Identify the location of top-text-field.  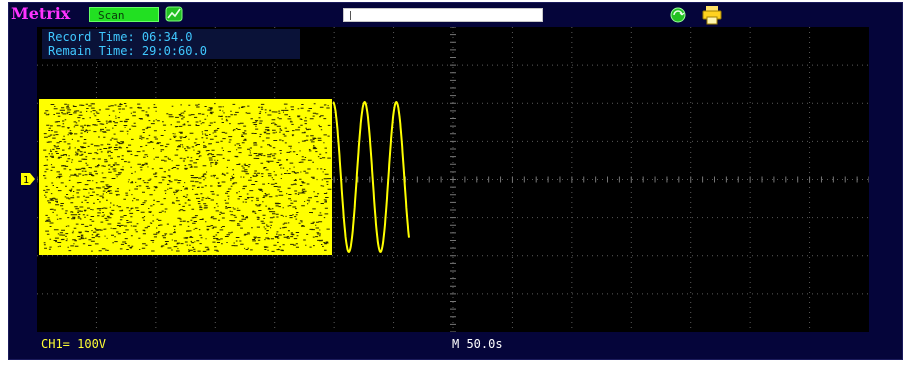
(443, 15).